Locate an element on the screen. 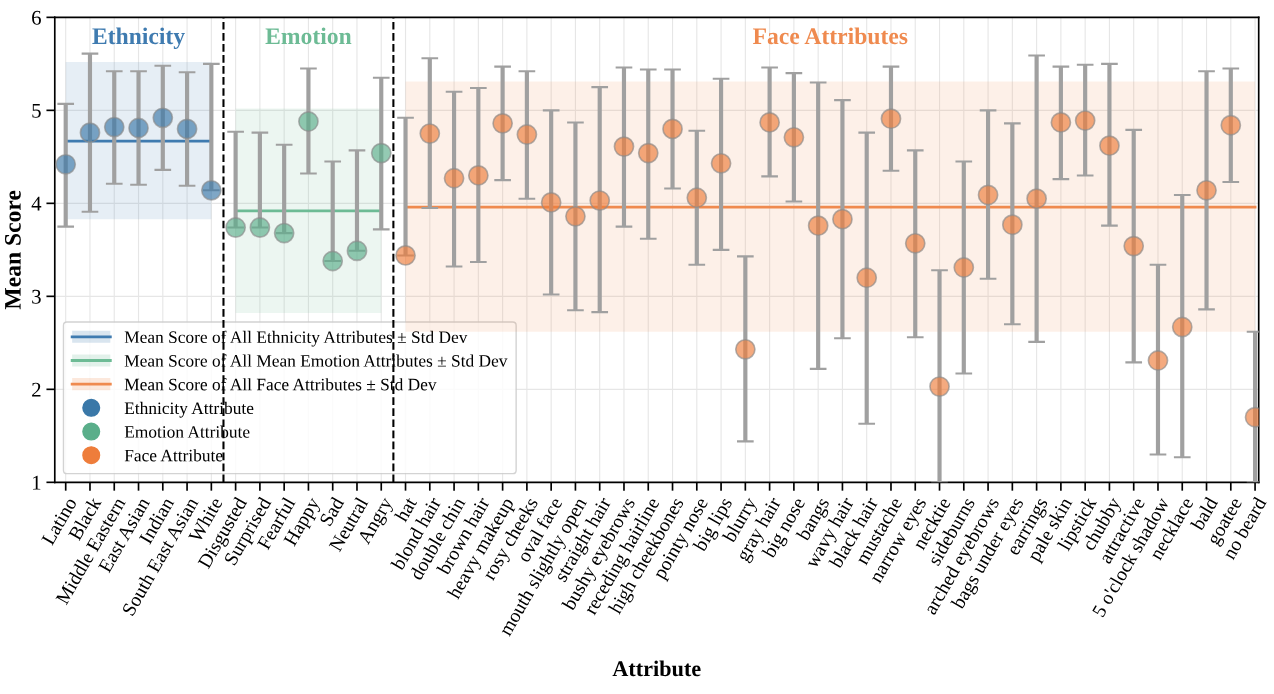 The height and width of the screenshot is (694, 1274). y-tick-label: 5 is located at coordinates (36, 110).